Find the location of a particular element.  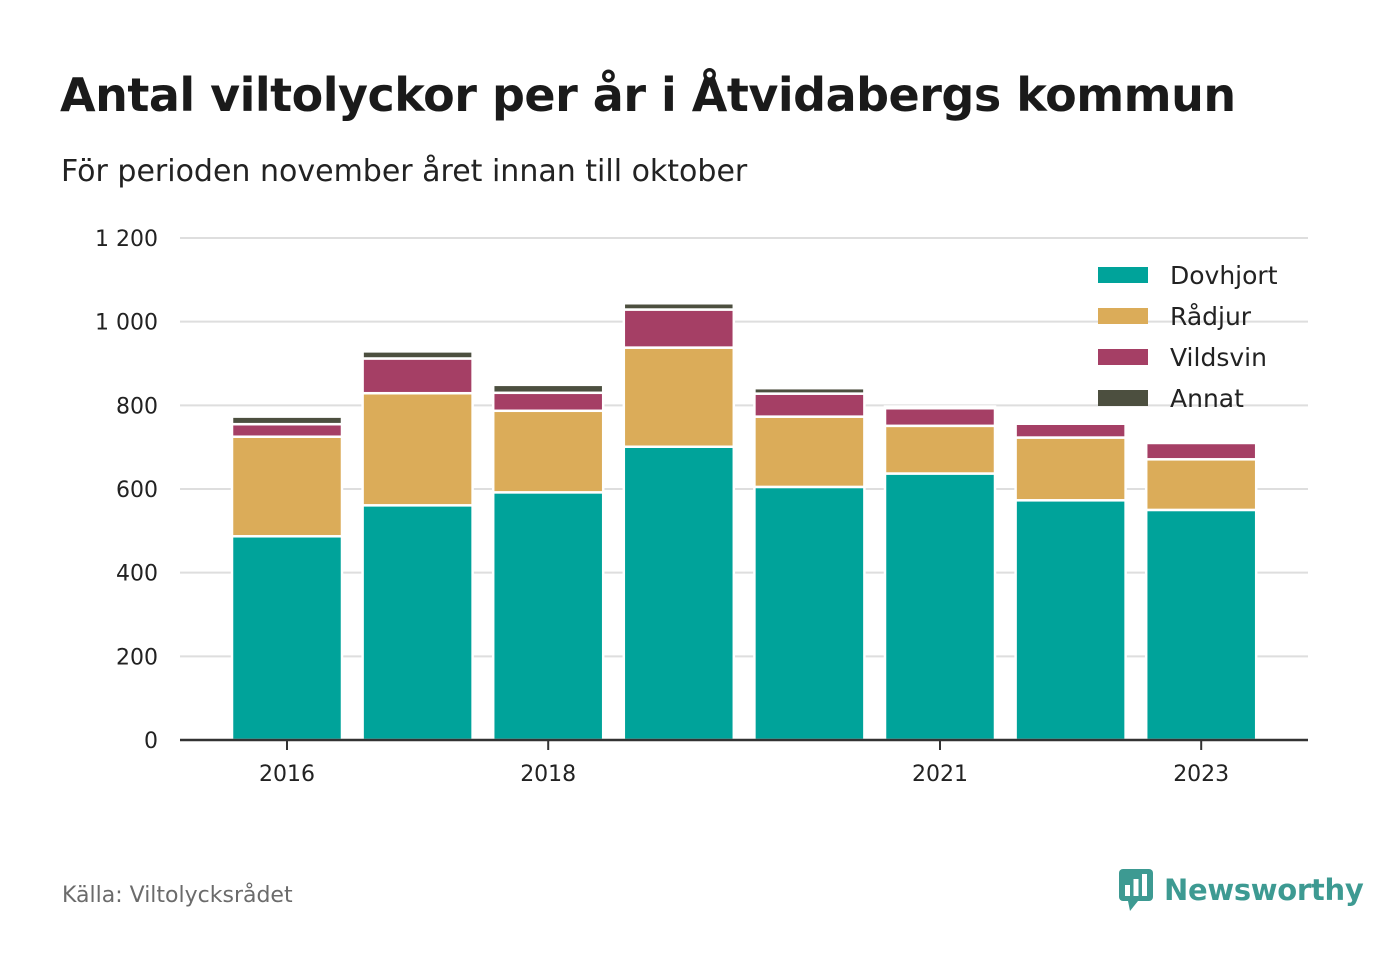

bar-stack-2021 is located at coordinates (940, 573).